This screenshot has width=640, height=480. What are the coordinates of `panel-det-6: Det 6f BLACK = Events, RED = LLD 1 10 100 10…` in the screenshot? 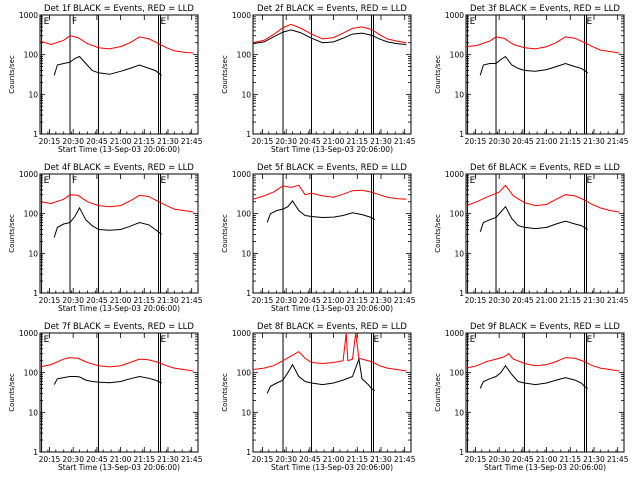 It's located at (531, 234).